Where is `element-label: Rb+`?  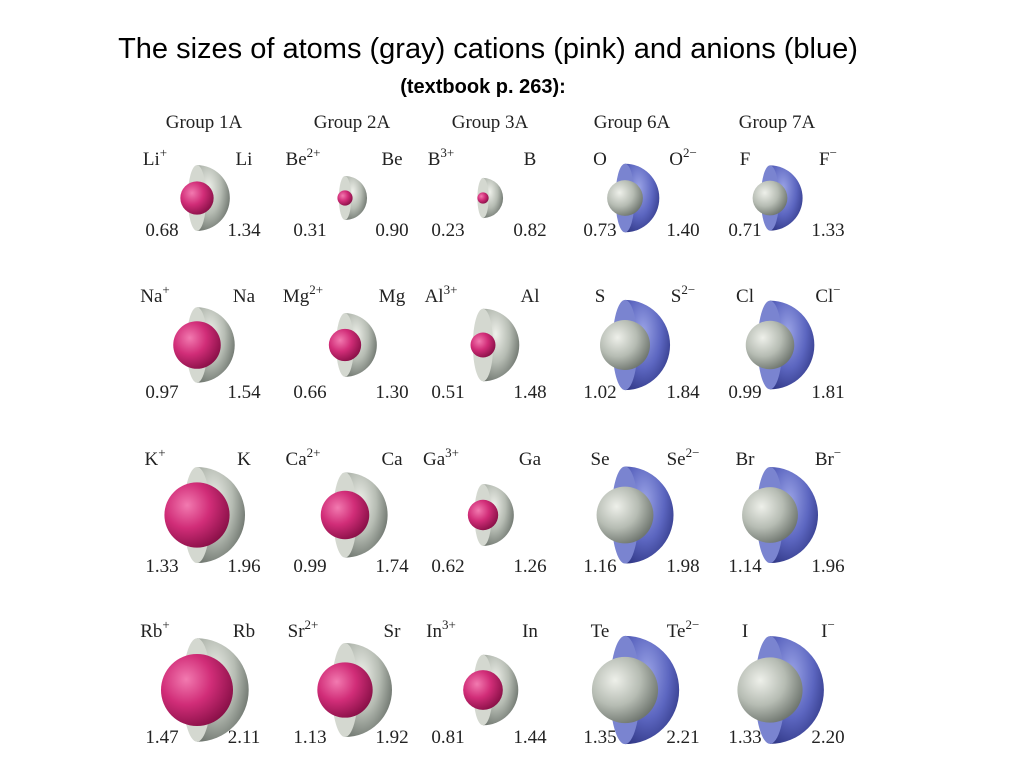
element-label: Rb+ is located at coordinates (155, 629).